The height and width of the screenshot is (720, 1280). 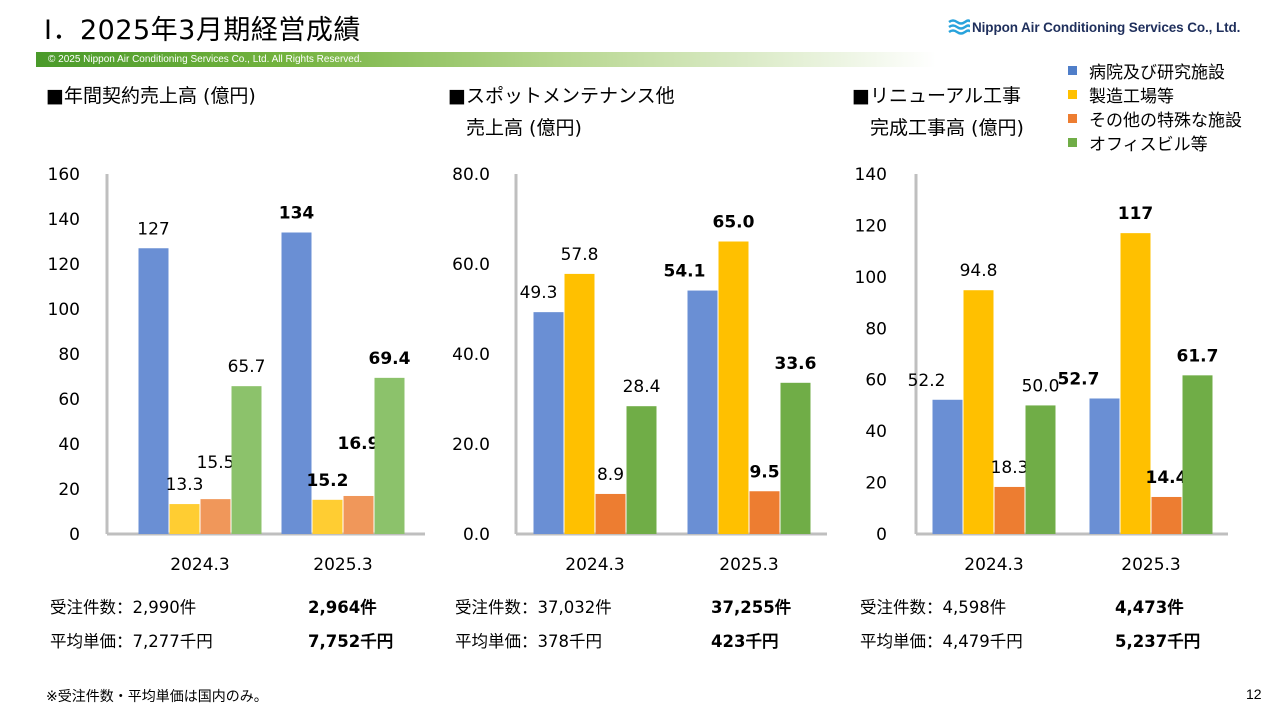 What do you see at coordinates (610, 475) in the screenshot?
I see `bar-data-label: 8.9` at bounding box center [610, 475].